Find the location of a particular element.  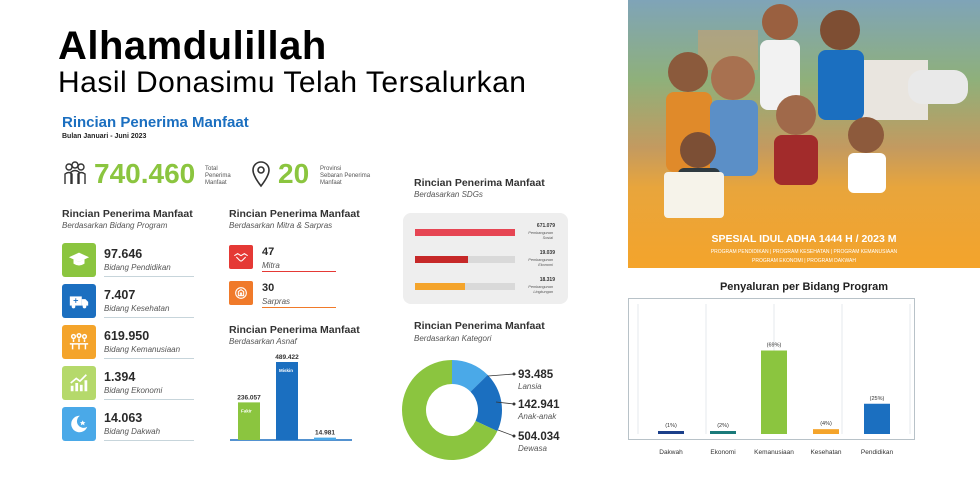

program-label: Bidang Kemanusiaan is located at coordinates (142, 349).